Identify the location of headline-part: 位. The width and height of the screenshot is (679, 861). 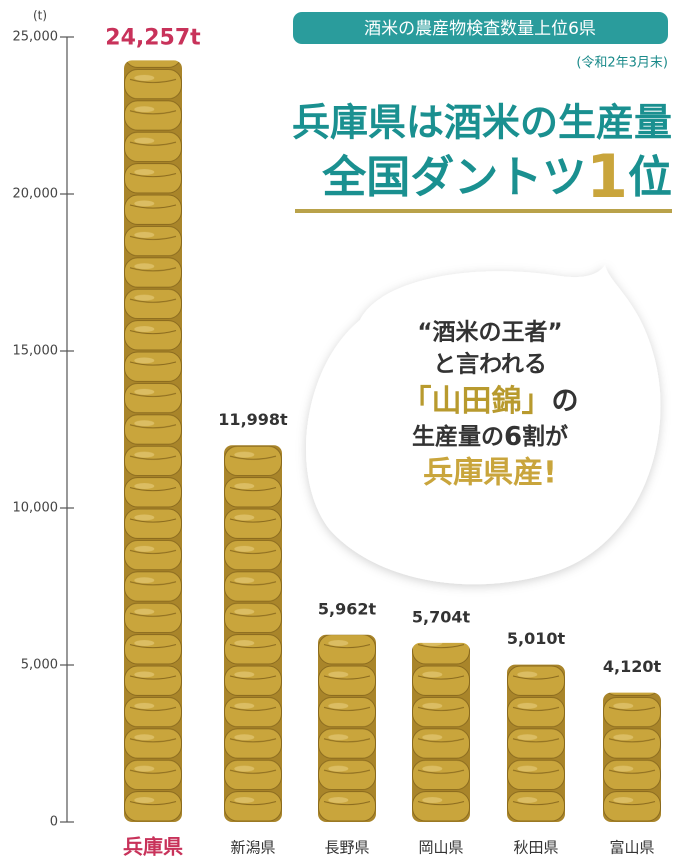
(650, 177).